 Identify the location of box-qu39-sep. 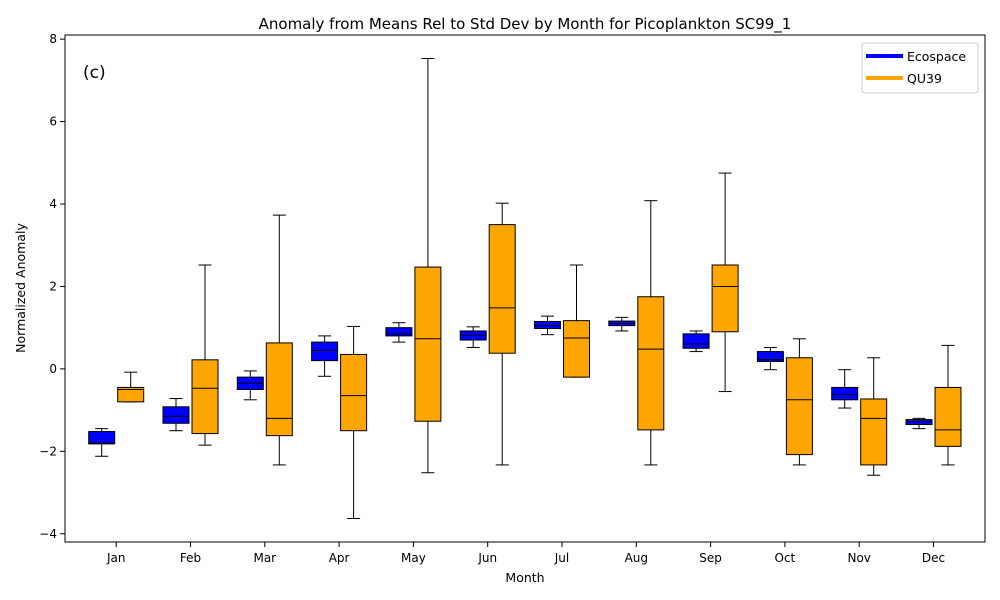
(725, 282).